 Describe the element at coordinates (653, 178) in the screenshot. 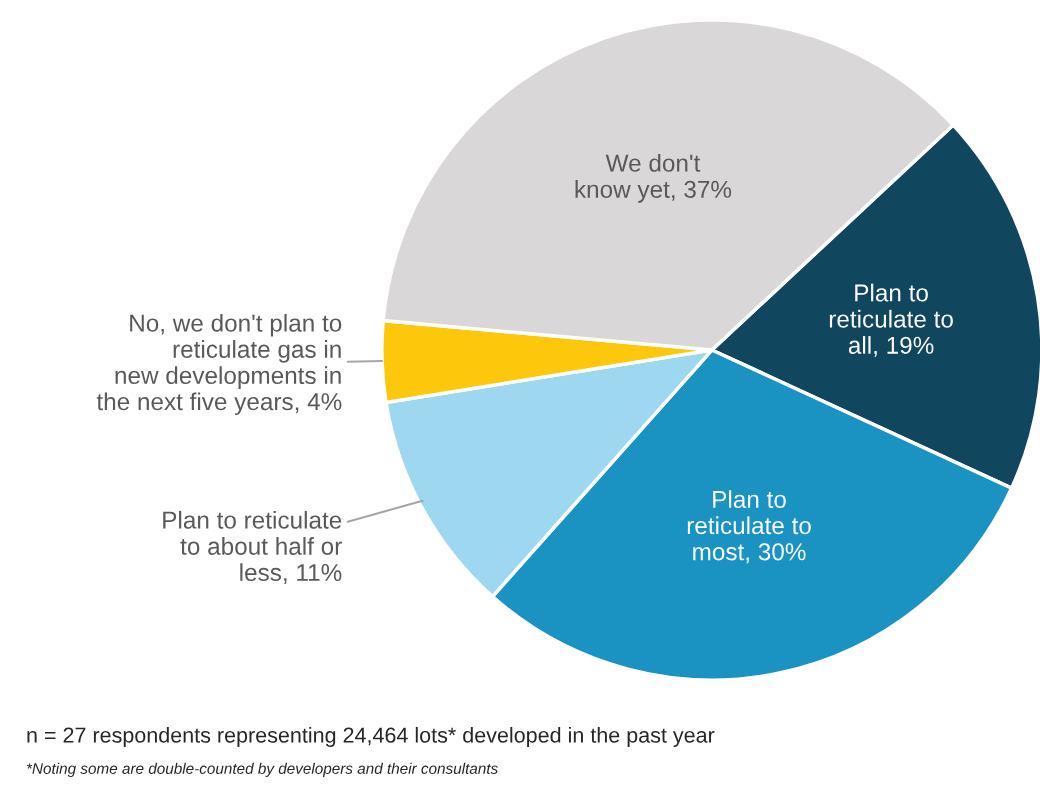

I see `slice-label: We don't know yet, 37%` at that location.